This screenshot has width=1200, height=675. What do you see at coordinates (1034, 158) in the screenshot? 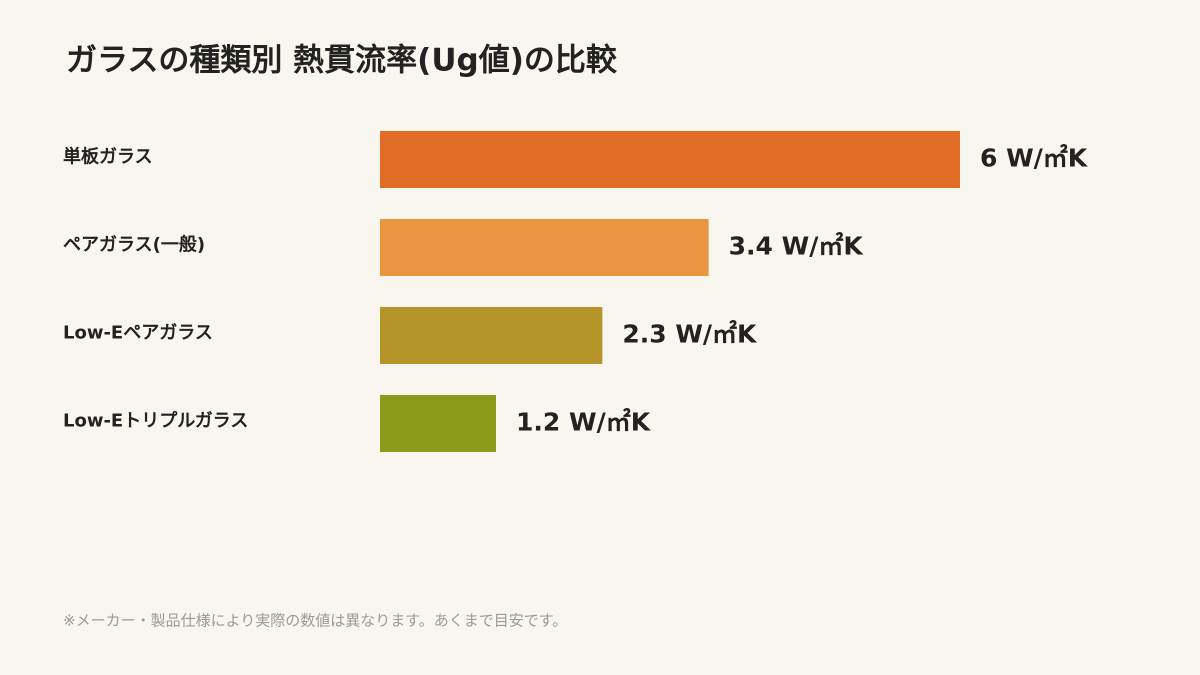
I see `value-label: 6 W/㎡K` at bounding box center [1034, 158].